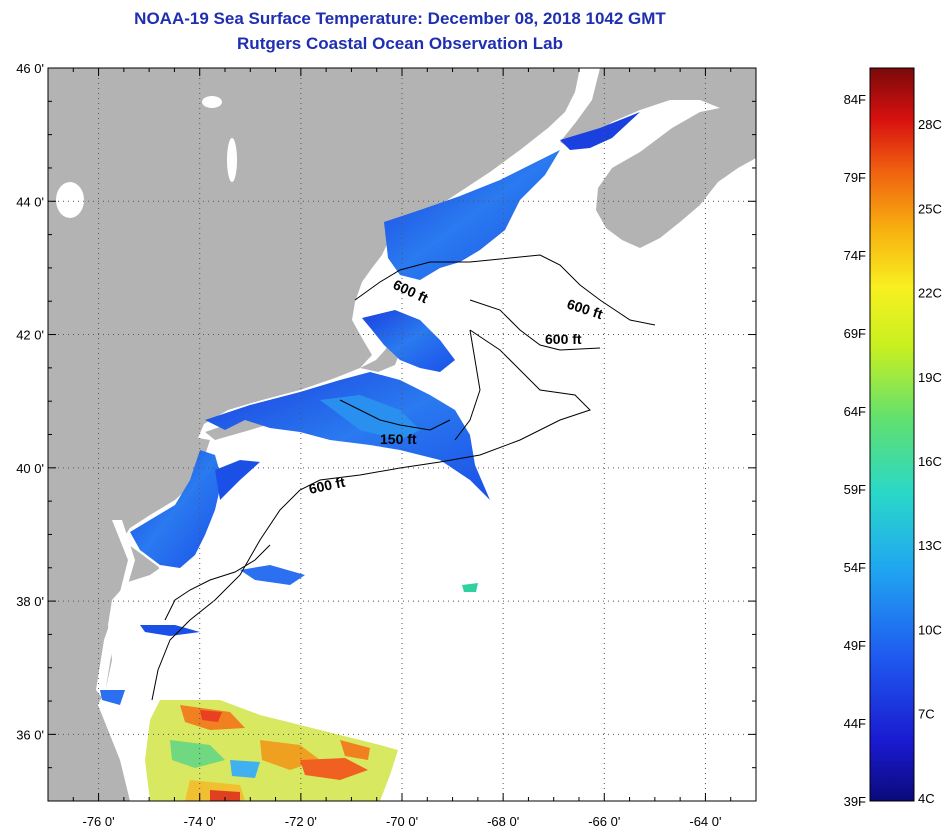 The width and height of the screenshot is (944, 832). Describe the element at coordinates (503, 821) in the screenshot. I see `lon-tick-label: -68 0'` at that location.